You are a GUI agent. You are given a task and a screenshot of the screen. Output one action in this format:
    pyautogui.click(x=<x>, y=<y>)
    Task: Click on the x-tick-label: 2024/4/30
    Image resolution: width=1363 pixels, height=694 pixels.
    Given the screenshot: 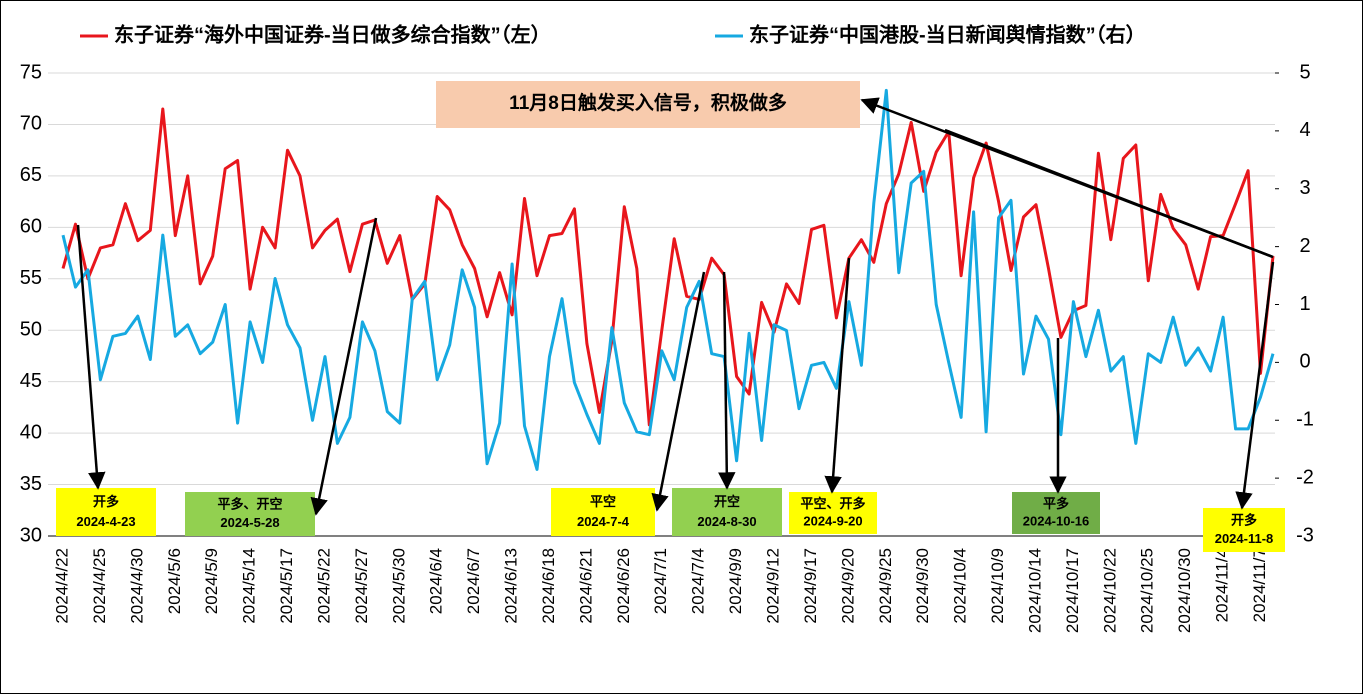 What is the action you would take?
    pyautogui.click(x=136, y=586)
    